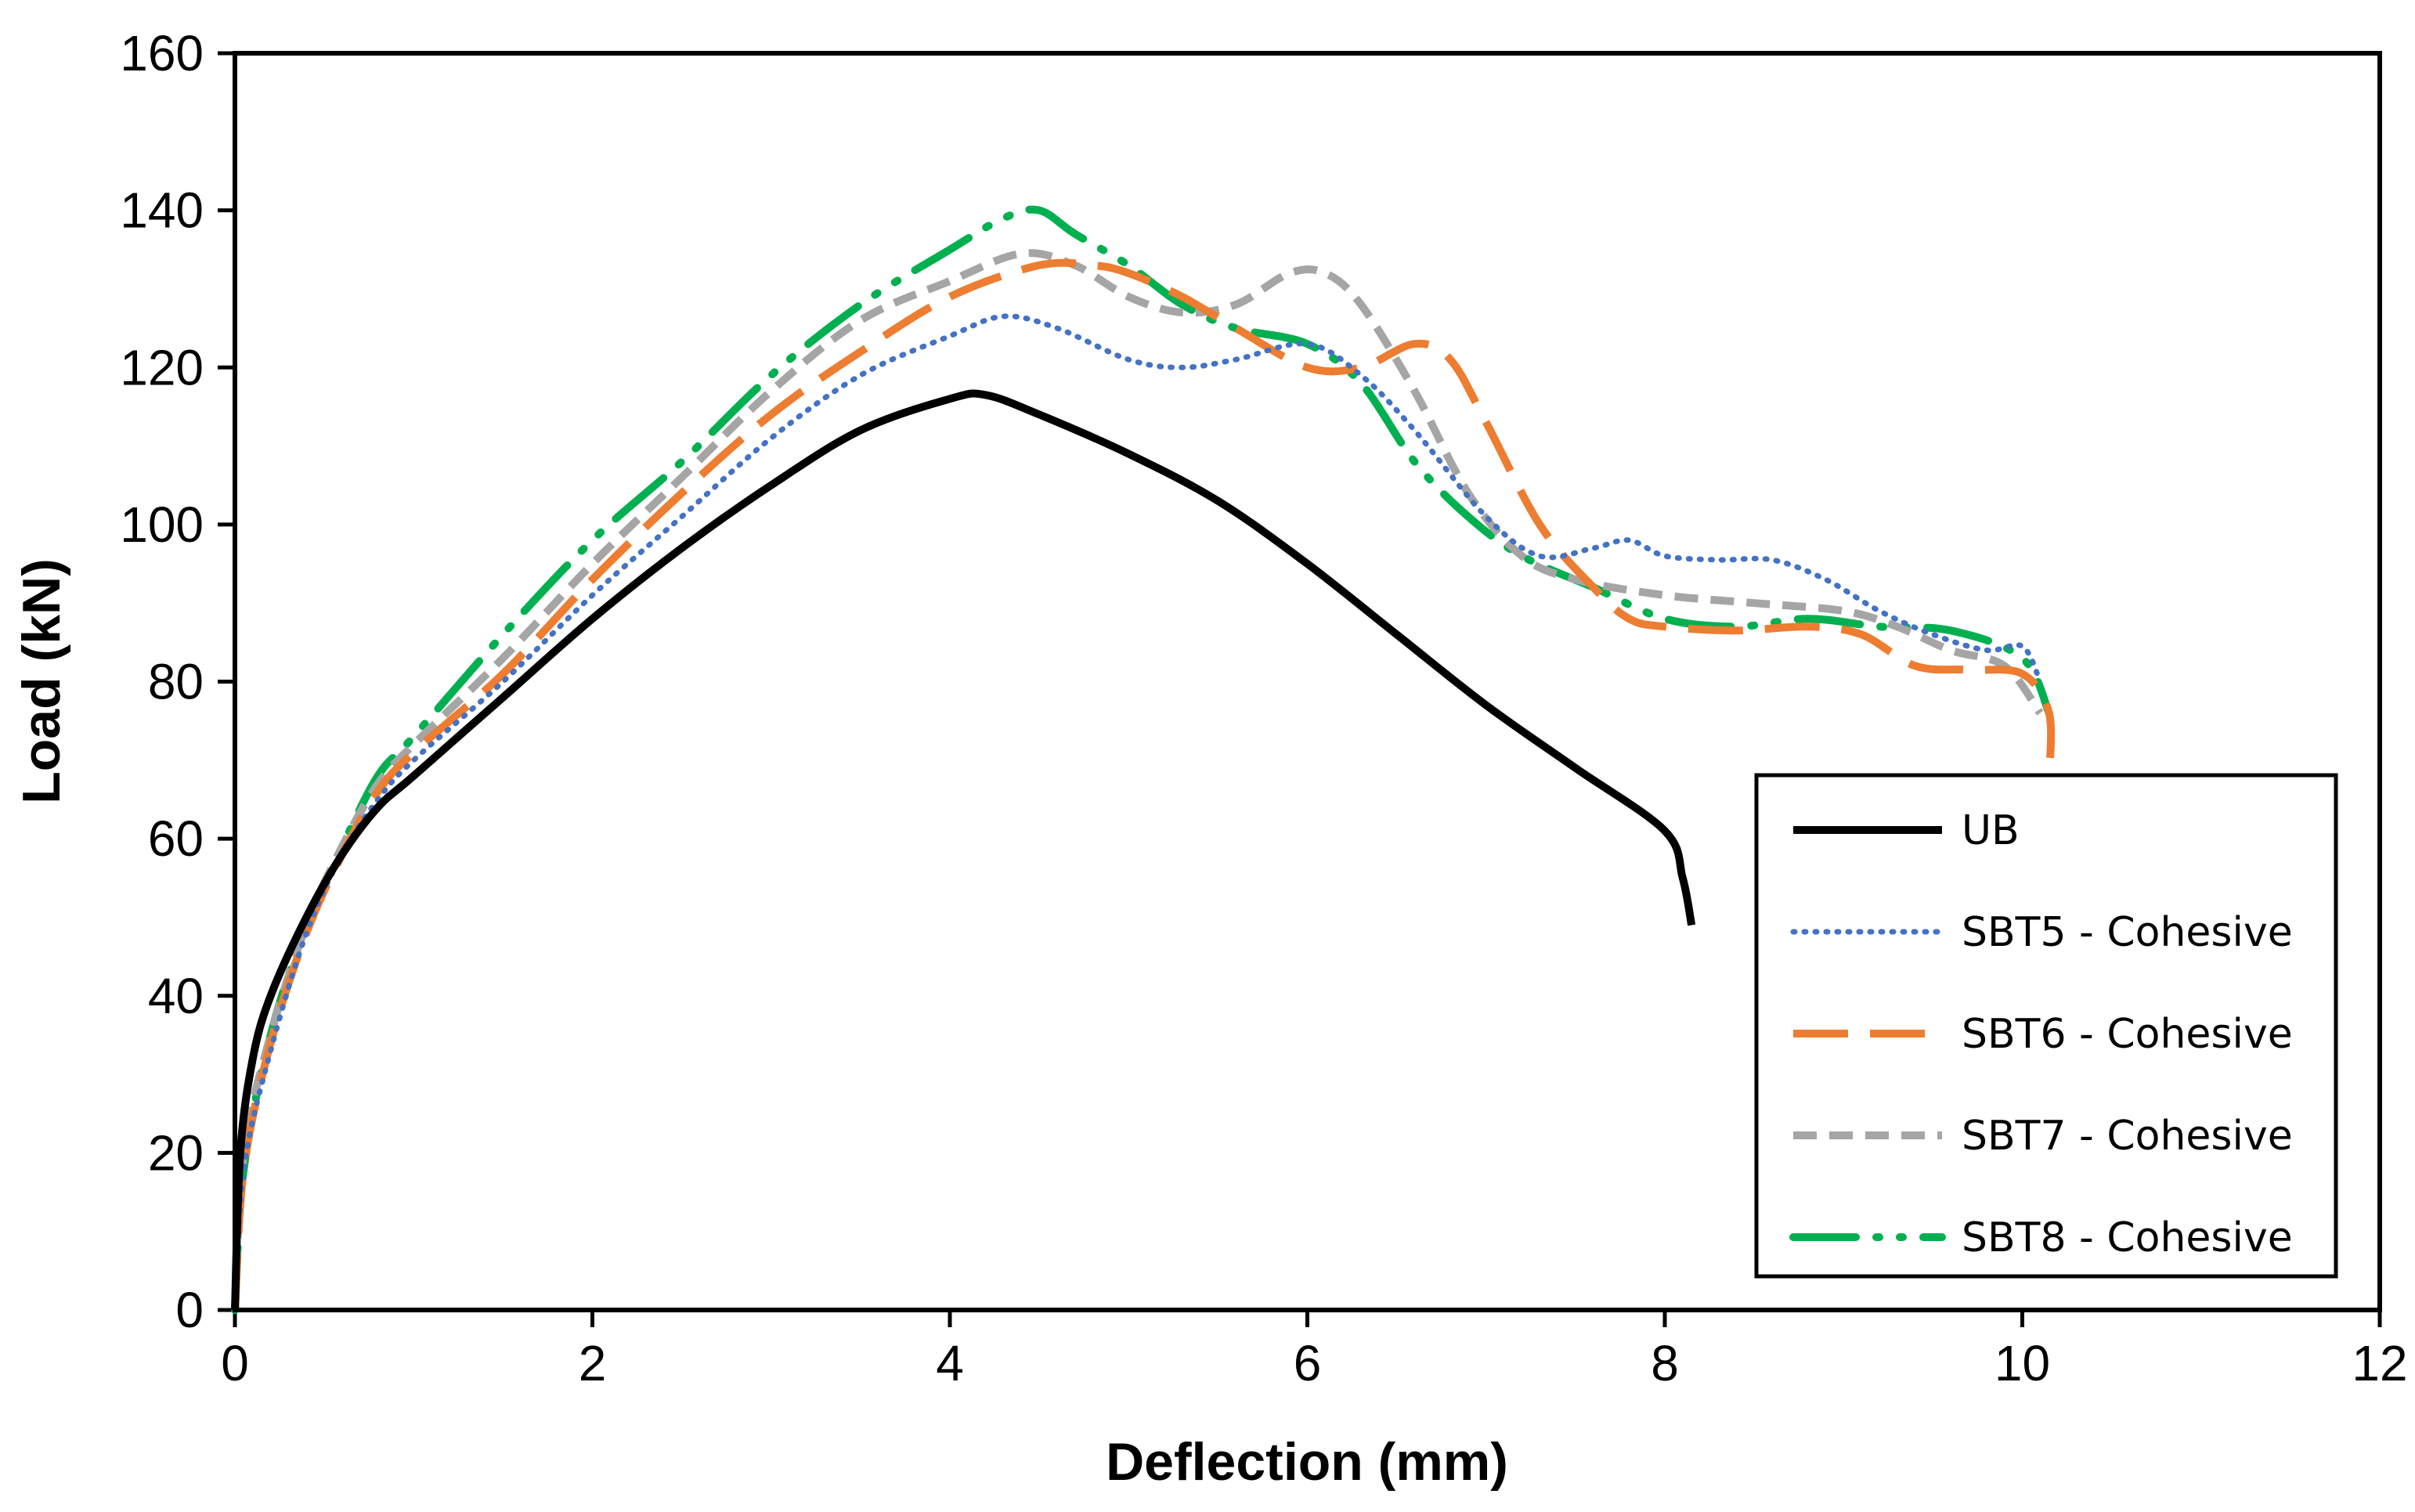 The height and width of the screenshot is (1512, 2415). Describe the element at coordinates (593, 1363) in the screenshot. I see `x-tick-label: 2` at that location.